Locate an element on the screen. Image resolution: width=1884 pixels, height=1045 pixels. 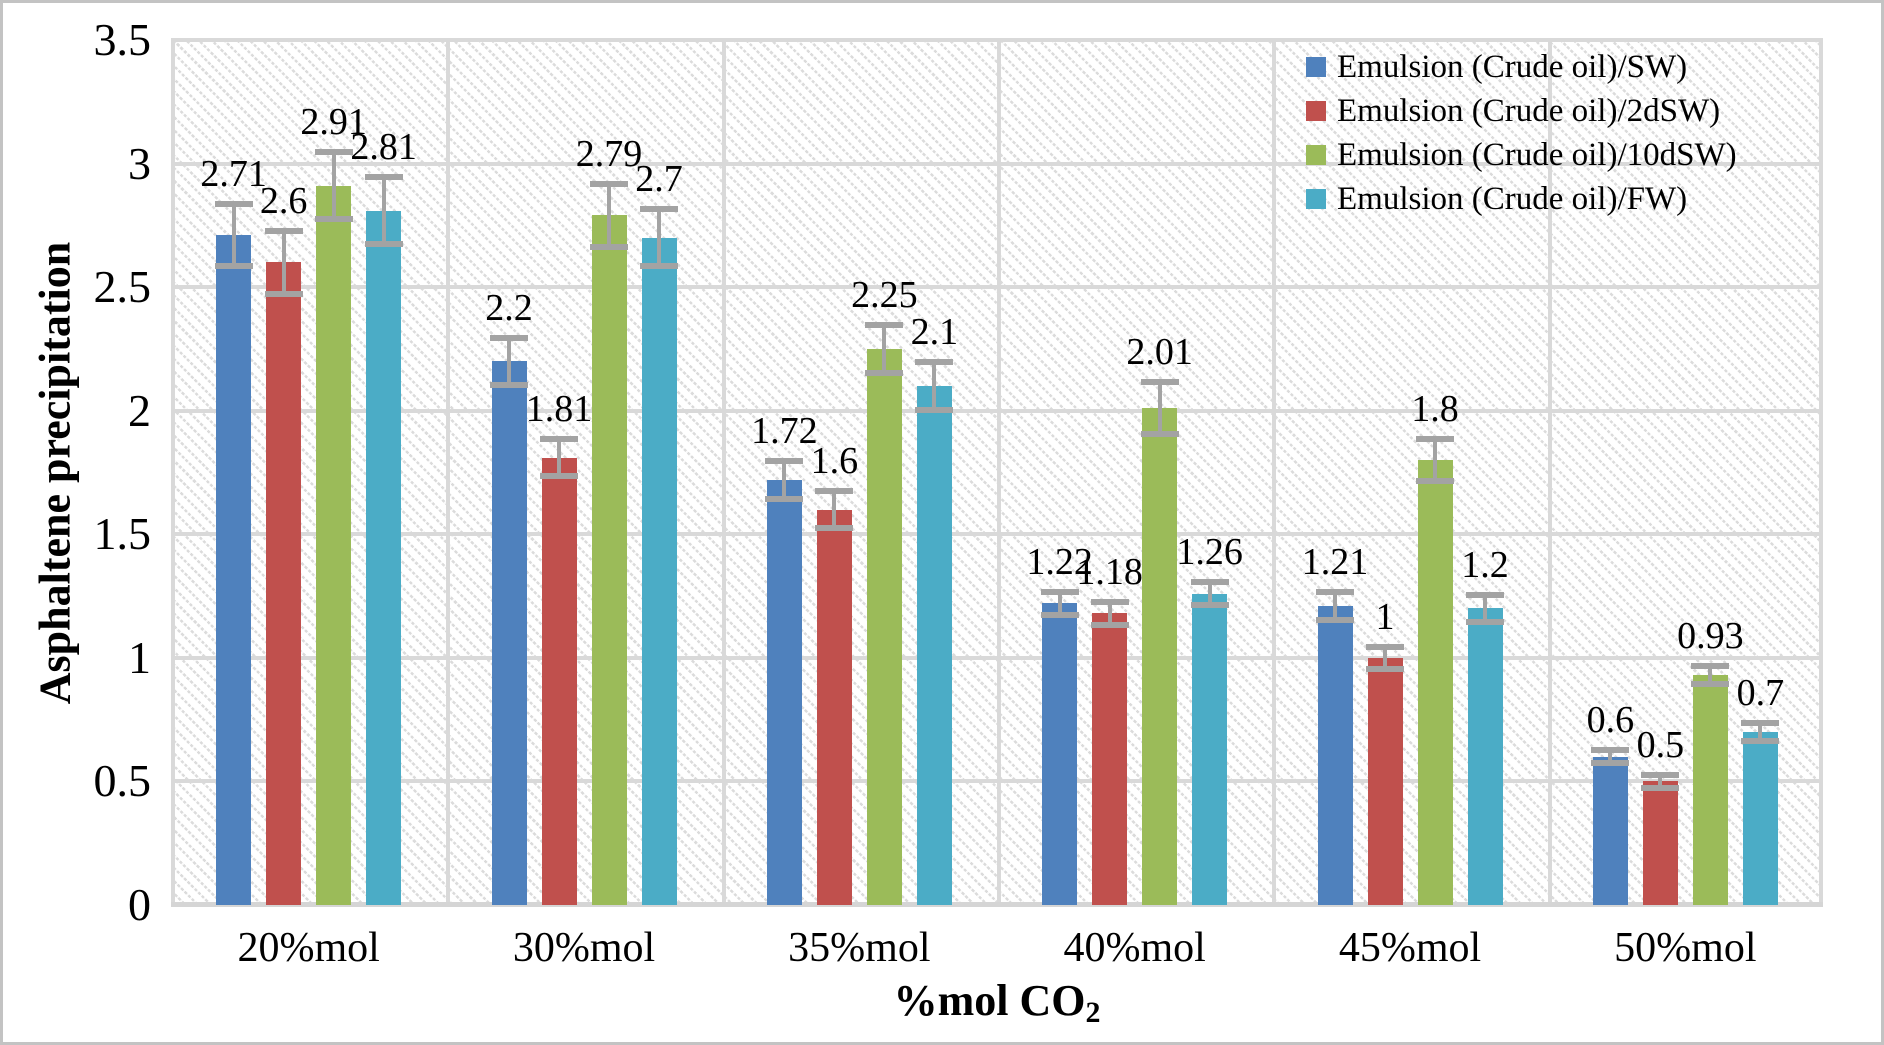
y-tick-label: 3.5 is located at coordinates (122, 39).